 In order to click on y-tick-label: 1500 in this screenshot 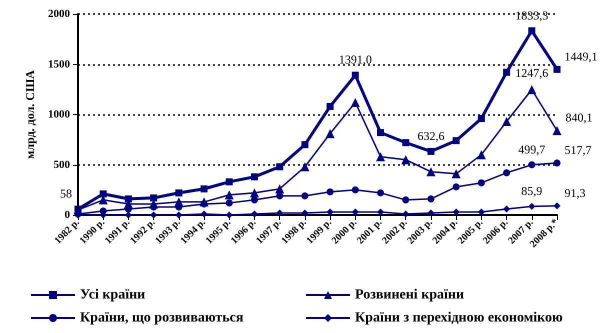, I will do `click(59, 64)`.